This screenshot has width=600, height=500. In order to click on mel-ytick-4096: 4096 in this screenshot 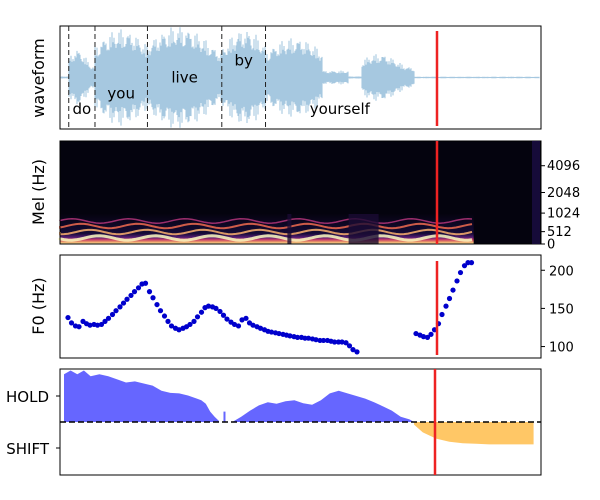, I will do `click(563, 166)`.